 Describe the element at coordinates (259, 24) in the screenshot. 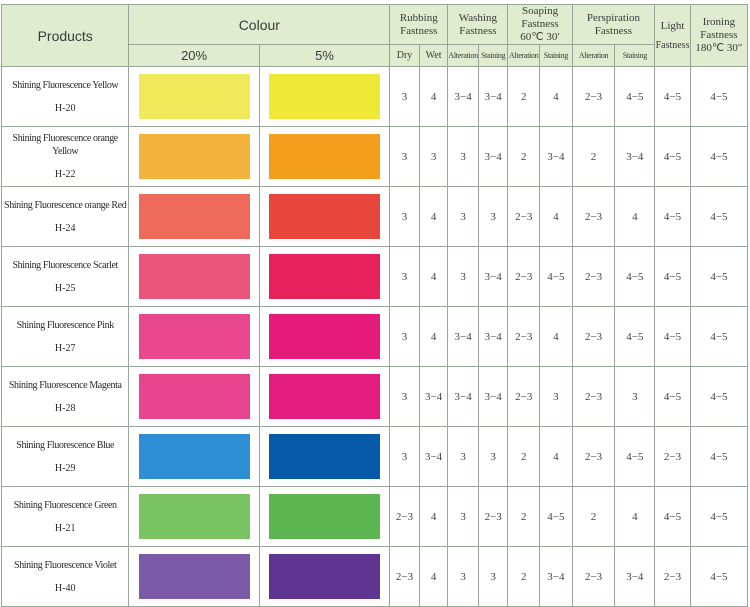

I see `colour-header: Colour` at that location.